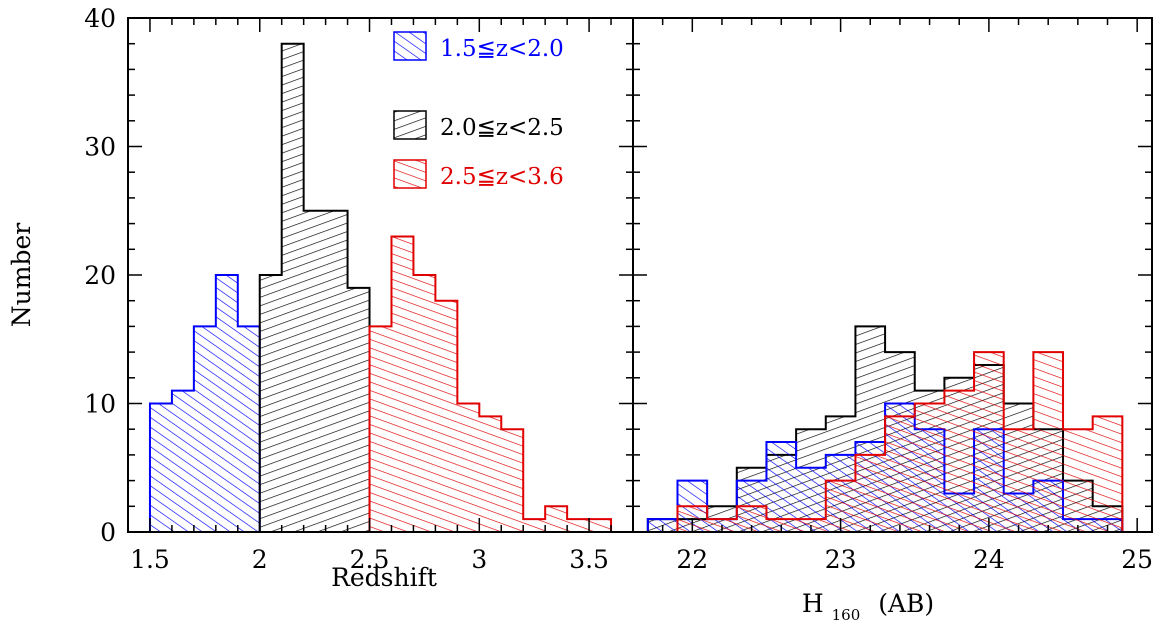 The width and height of the screenshot is (1162, 631). I want to click on series-e00000-left, so click(490, 383).